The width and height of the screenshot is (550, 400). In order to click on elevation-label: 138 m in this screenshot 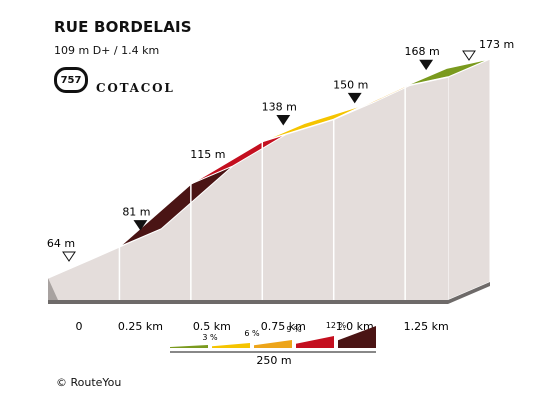, I will do `click(279, 107)`.